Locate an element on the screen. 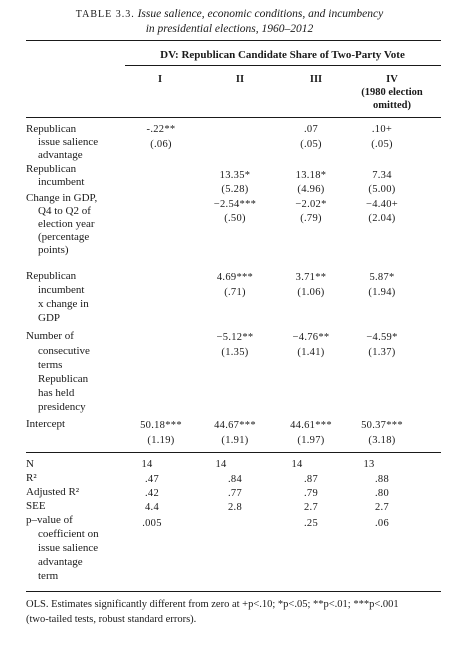  cell-terms-se-col4: (1.37) is located at coordinates (382, 352).